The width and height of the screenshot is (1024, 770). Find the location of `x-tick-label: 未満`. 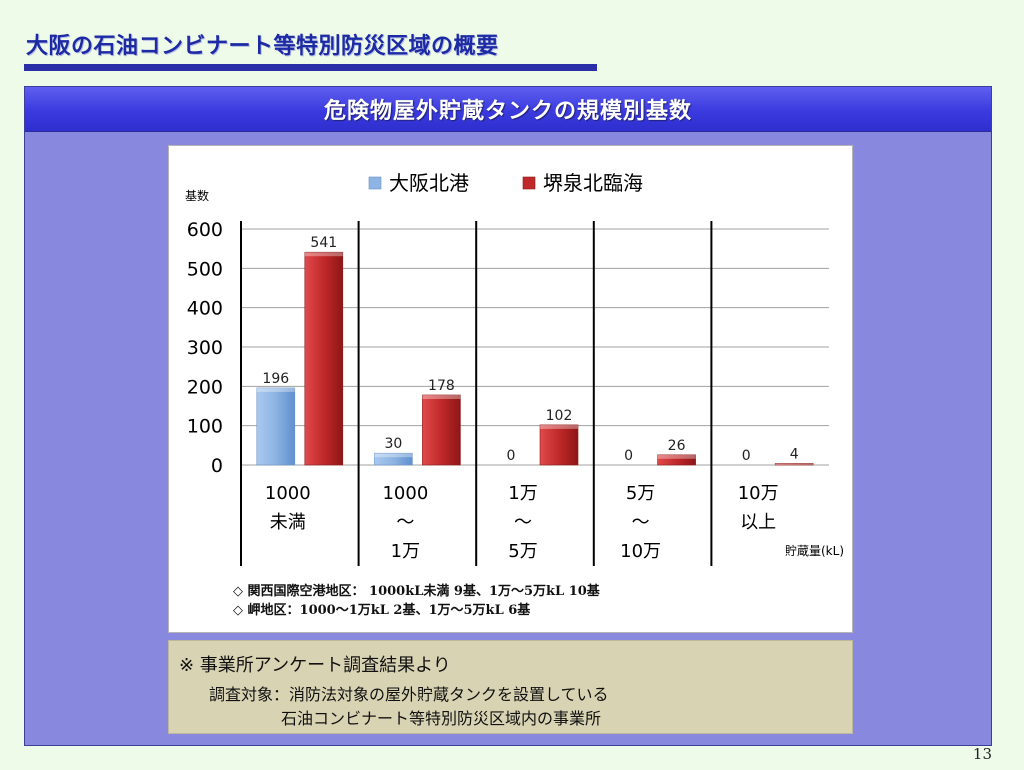

x-tick-label: 未満 is located at coordinates (288, 522).